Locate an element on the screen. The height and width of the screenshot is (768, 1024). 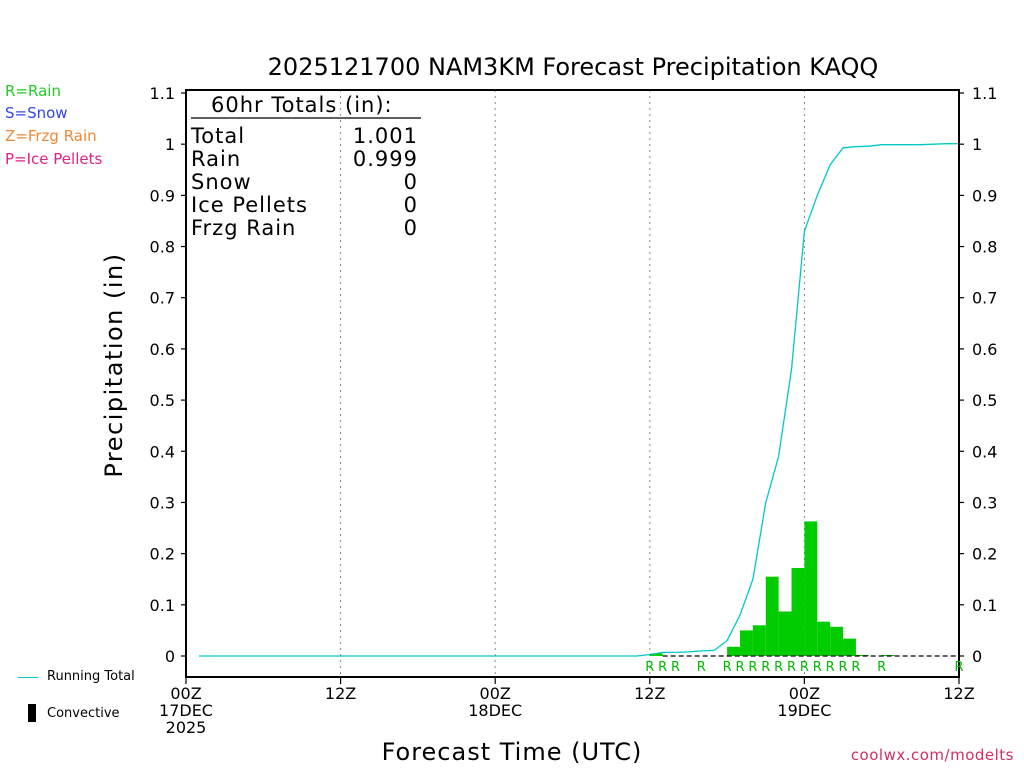
y-tick-label-left: 0.3 is located at coordinates (162, 502).